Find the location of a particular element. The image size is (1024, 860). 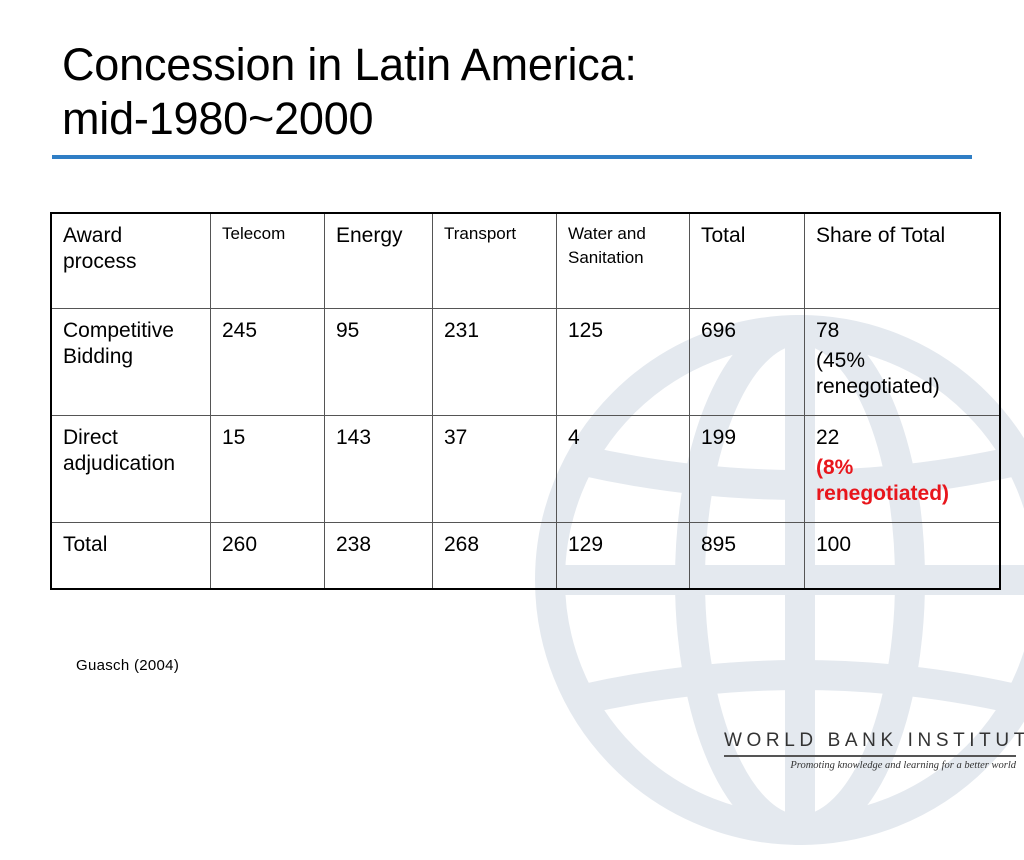

row-label: Total is located at coordinates (130, 556).